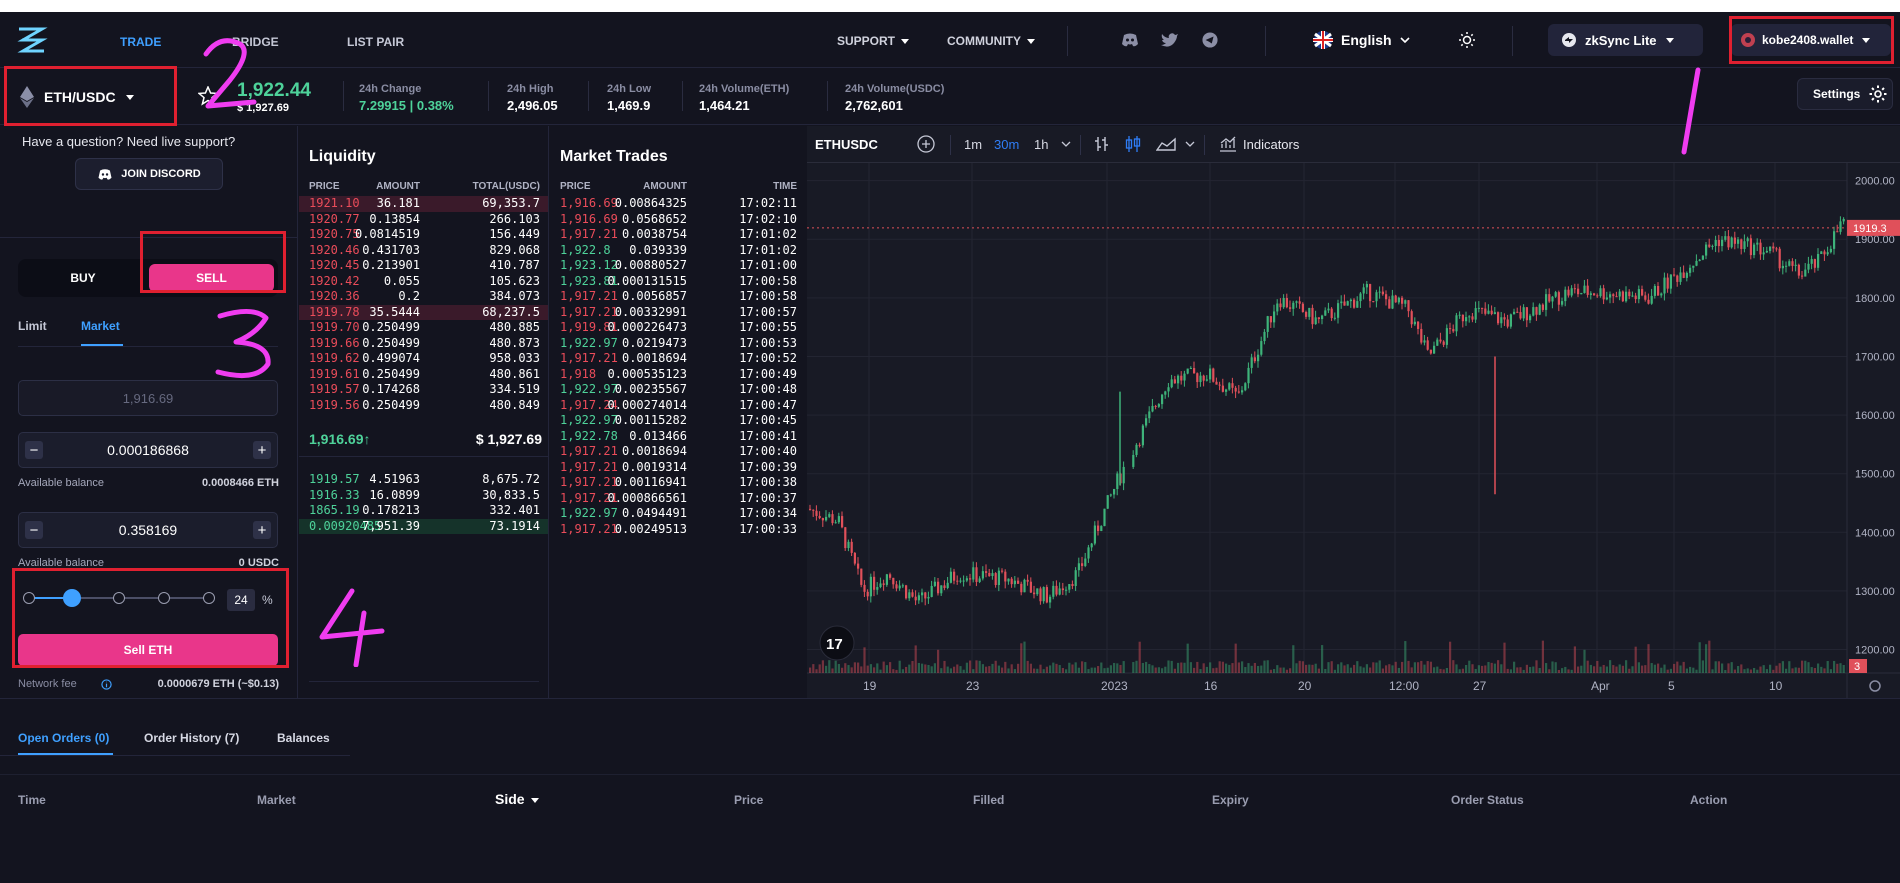 This screenshot has width=1900, height=883. I want to click on book-row: 1919.56 0.250499 480.849, so click(423, 405).